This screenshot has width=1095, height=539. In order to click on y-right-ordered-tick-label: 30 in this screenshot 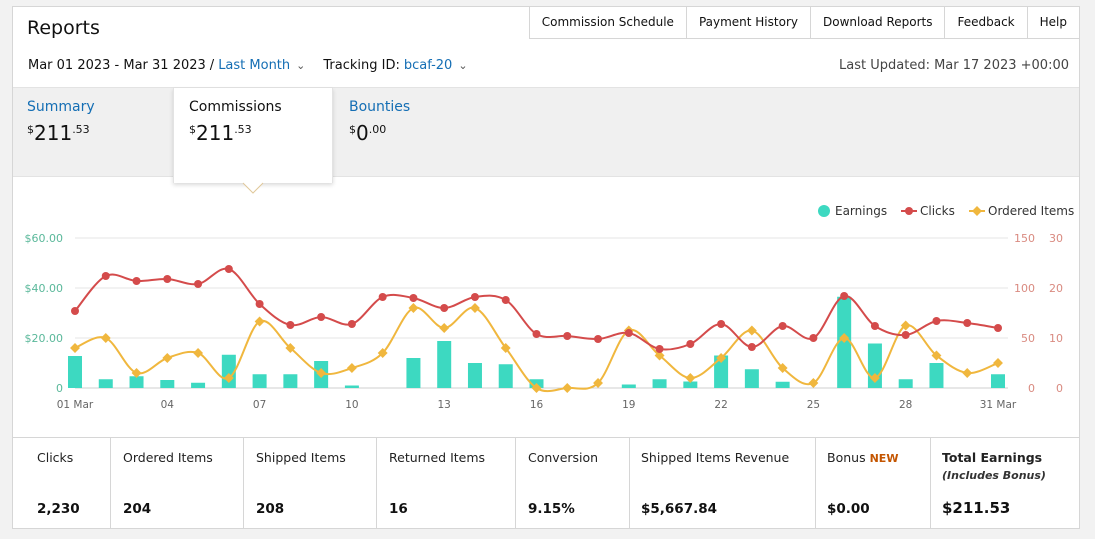, I will do `click(1056, 238)`.